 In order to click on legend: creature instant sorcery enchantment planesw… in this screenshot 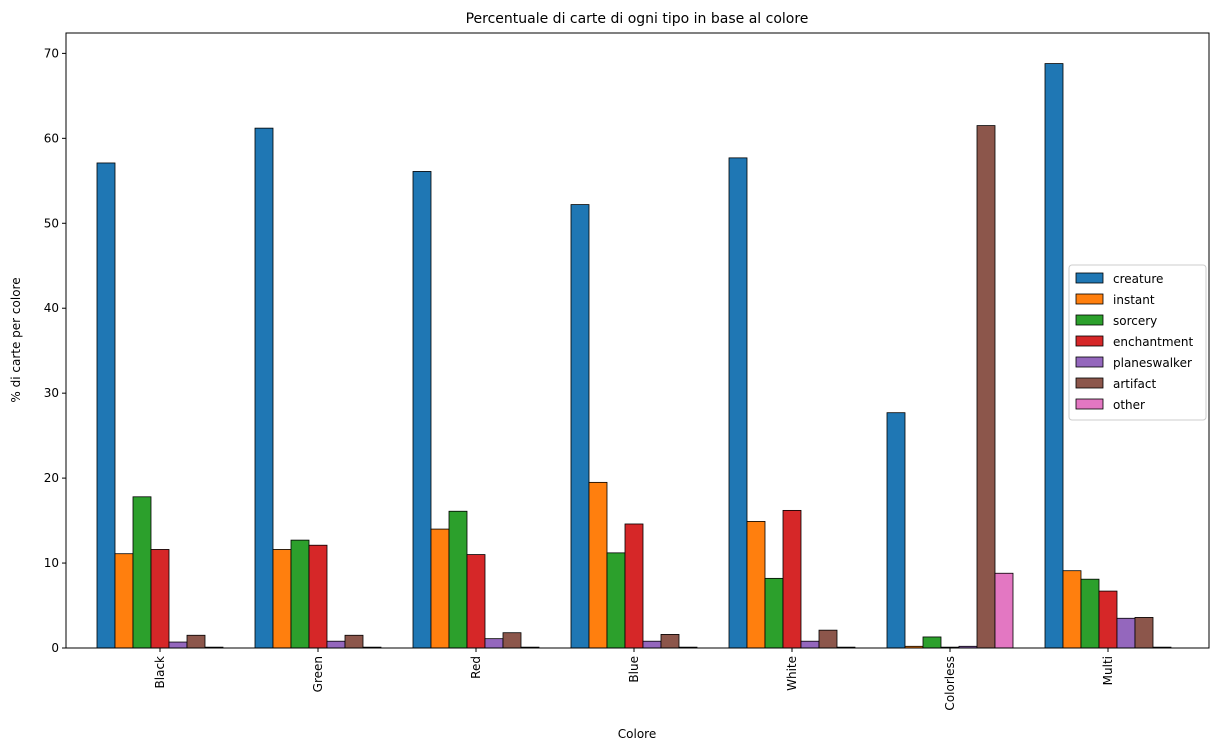, I will do `click(1137, 342)`.